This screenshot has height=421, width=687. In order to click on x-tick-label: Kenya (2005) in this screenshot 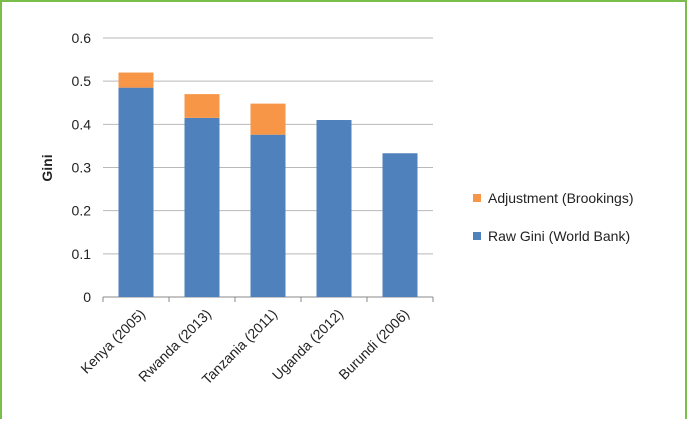, I will do `click(112, 341)`.